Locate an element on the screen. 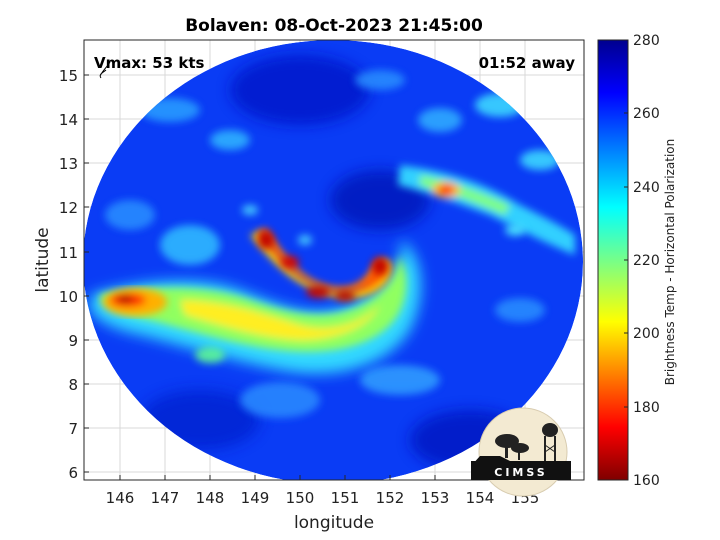 This screenshot has width=720, height=540. colorbar-tick-label: 220 is located at coordinates (646, 261).